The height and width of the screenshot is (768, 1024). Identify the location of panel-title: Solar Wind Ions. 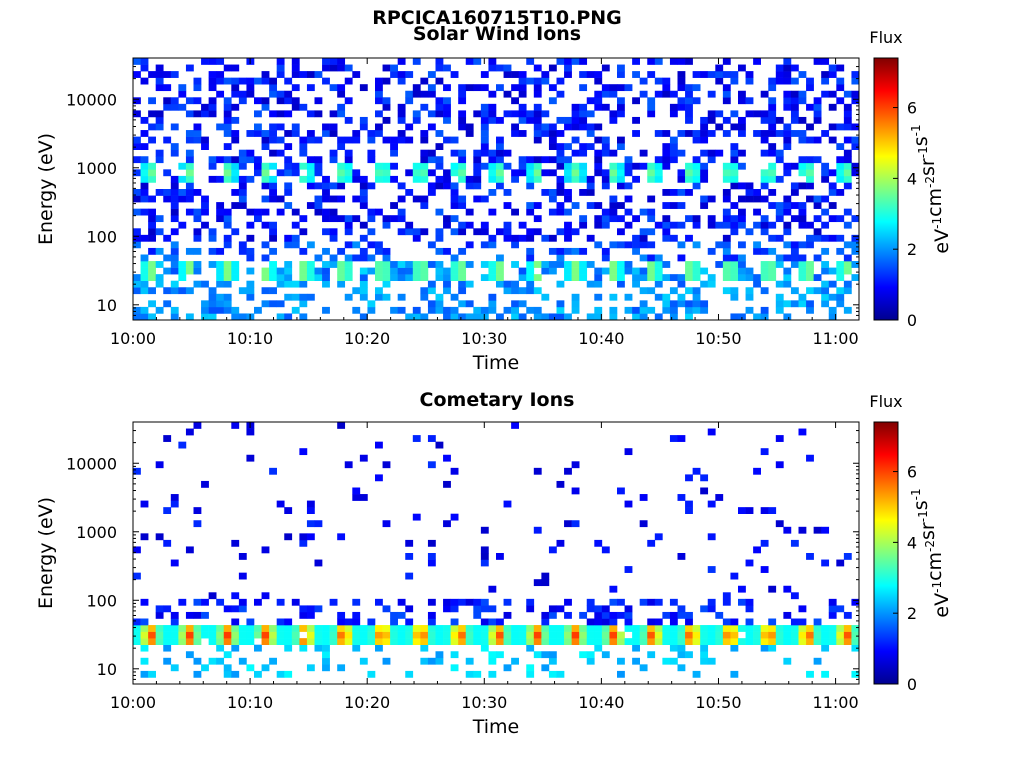
(497, 34).